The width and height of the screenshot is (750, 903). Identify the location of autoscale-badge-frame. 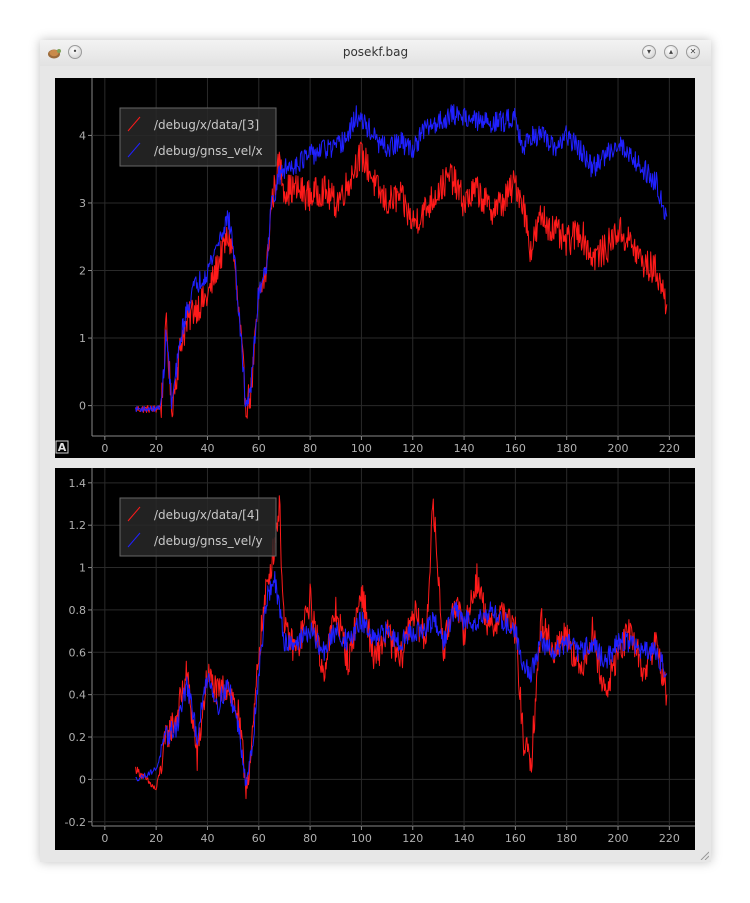
(62, 447).